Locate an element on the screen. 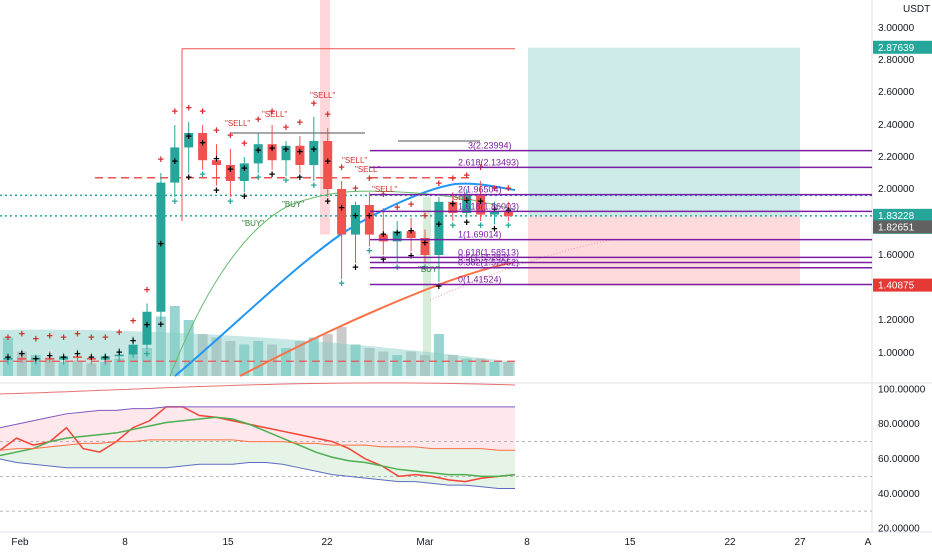 The height and width of the screenshot is (555, 932). fib-level-label: 0.382(1.52052) is located at coordinates (488, 263).